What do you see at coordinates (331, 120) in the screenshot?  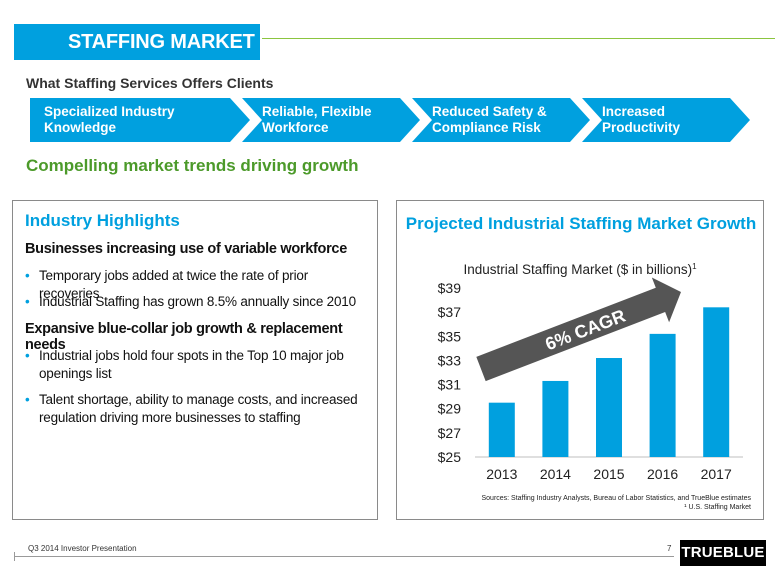 I see `chevron-reliable-workforce: Reliable, Flexible Workforce` at bounding box center [331, 120].